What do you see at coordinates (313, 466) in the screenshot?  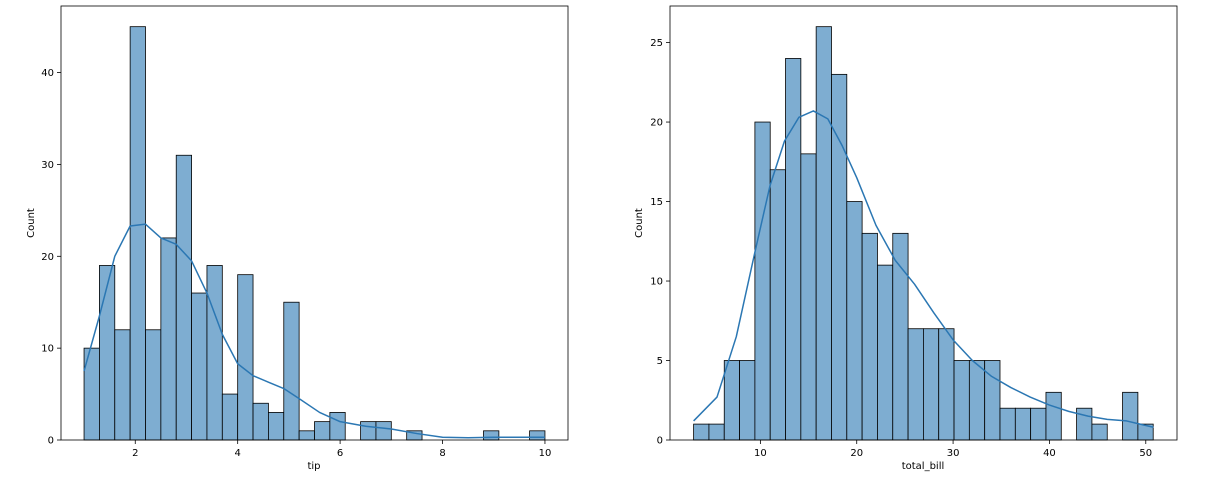 I see `tip-x-axis-label: tip` at bounding box center [313, 466].